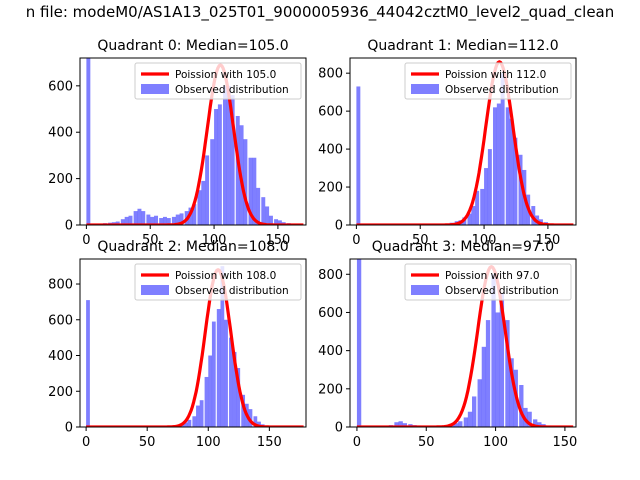 Image resolution: width=640 pixels, height=480 pixels. What do you see at coordinates (495, 75) in the screenshot?
I see `legend-label: Poission with 112.0` at bounding box center [495, 75].